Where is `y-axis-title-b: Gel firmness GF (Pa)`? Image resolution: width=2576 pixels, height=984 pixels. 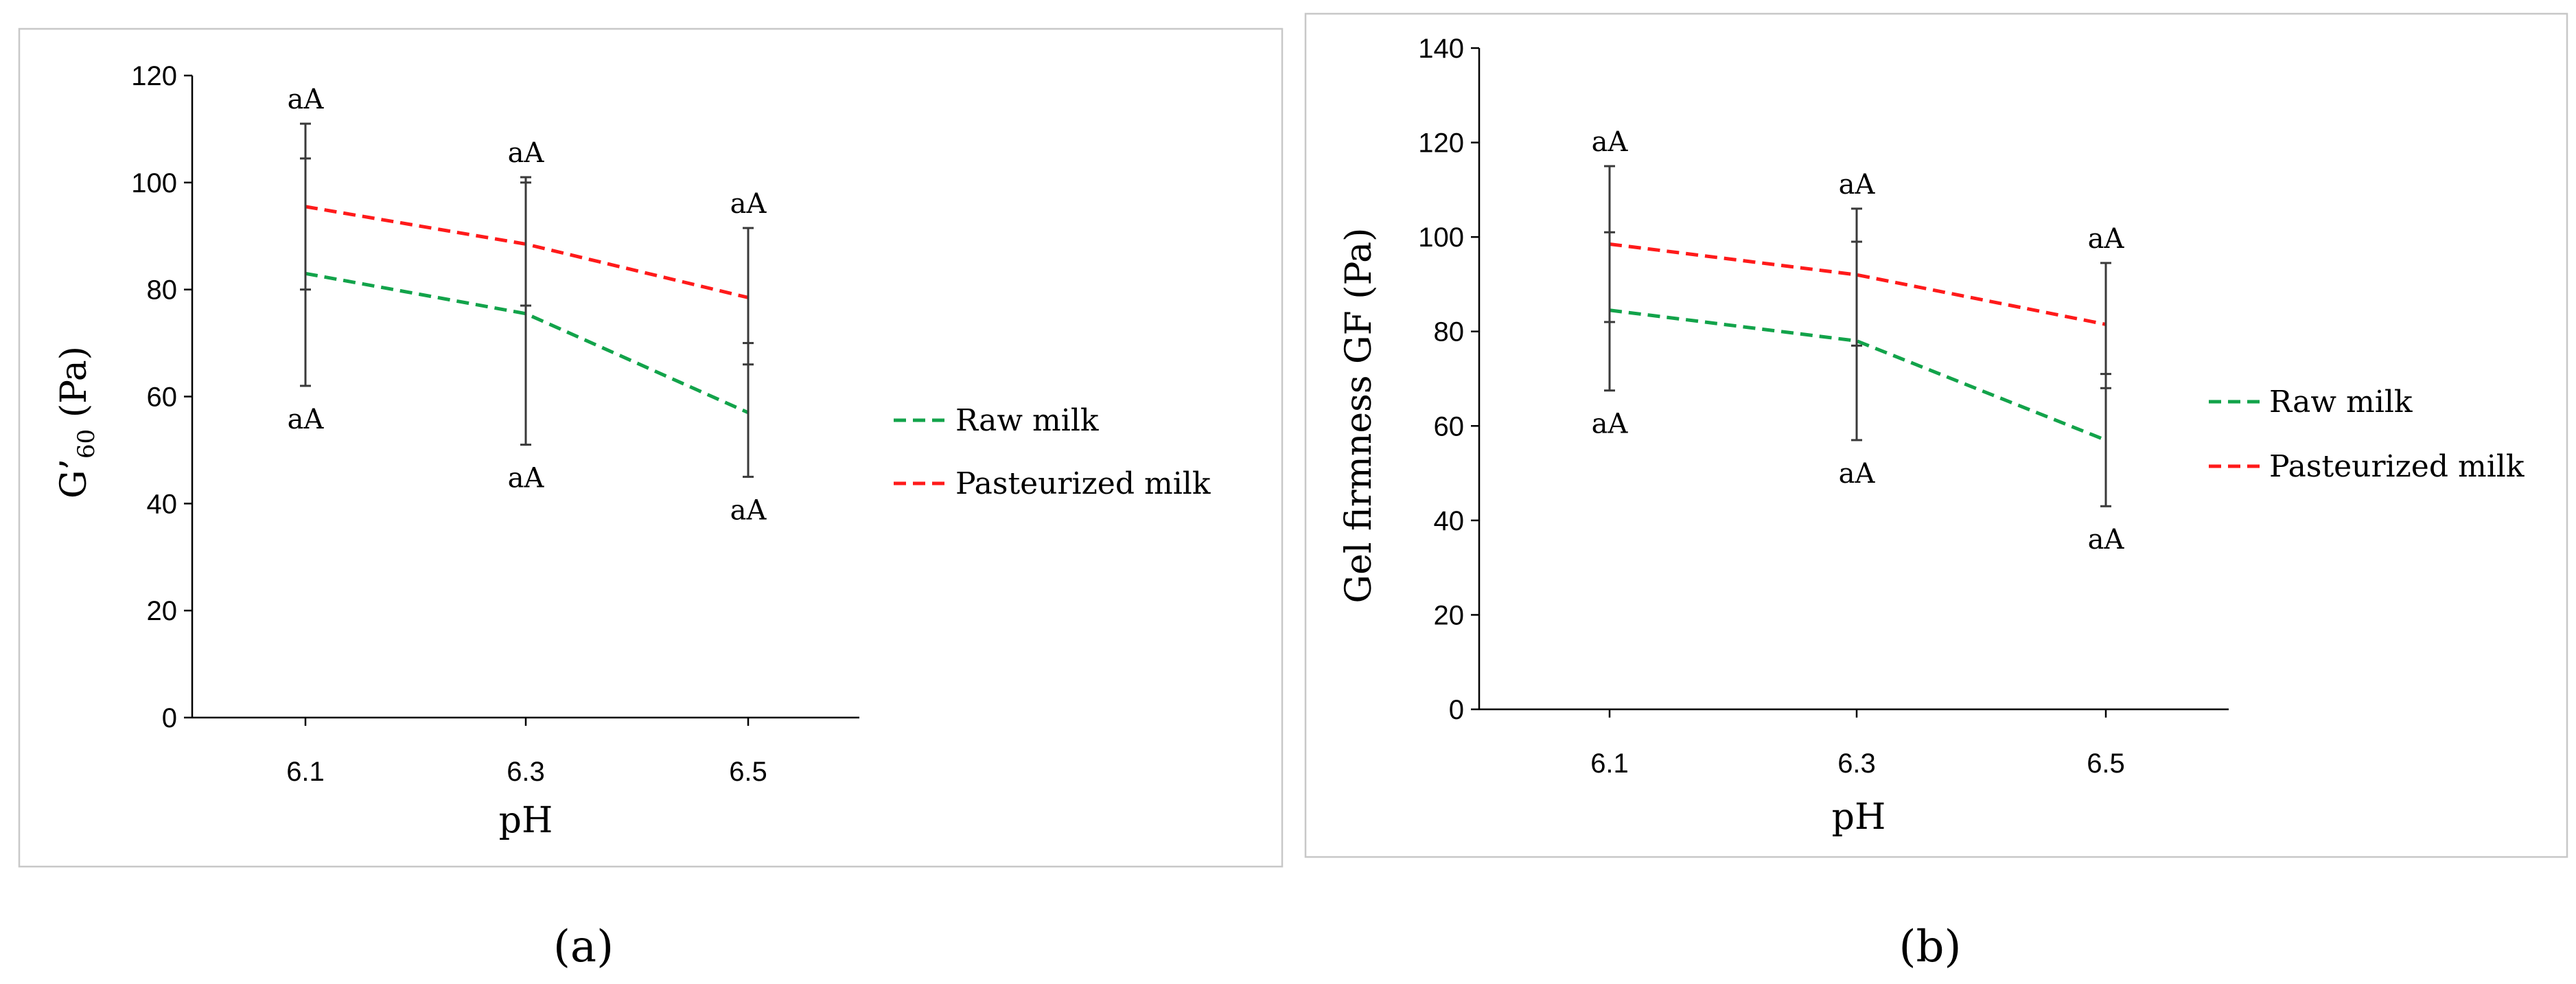 y-axis-title-b: Gel firmness GF (Pa) is located at coordinates (1359, 416).